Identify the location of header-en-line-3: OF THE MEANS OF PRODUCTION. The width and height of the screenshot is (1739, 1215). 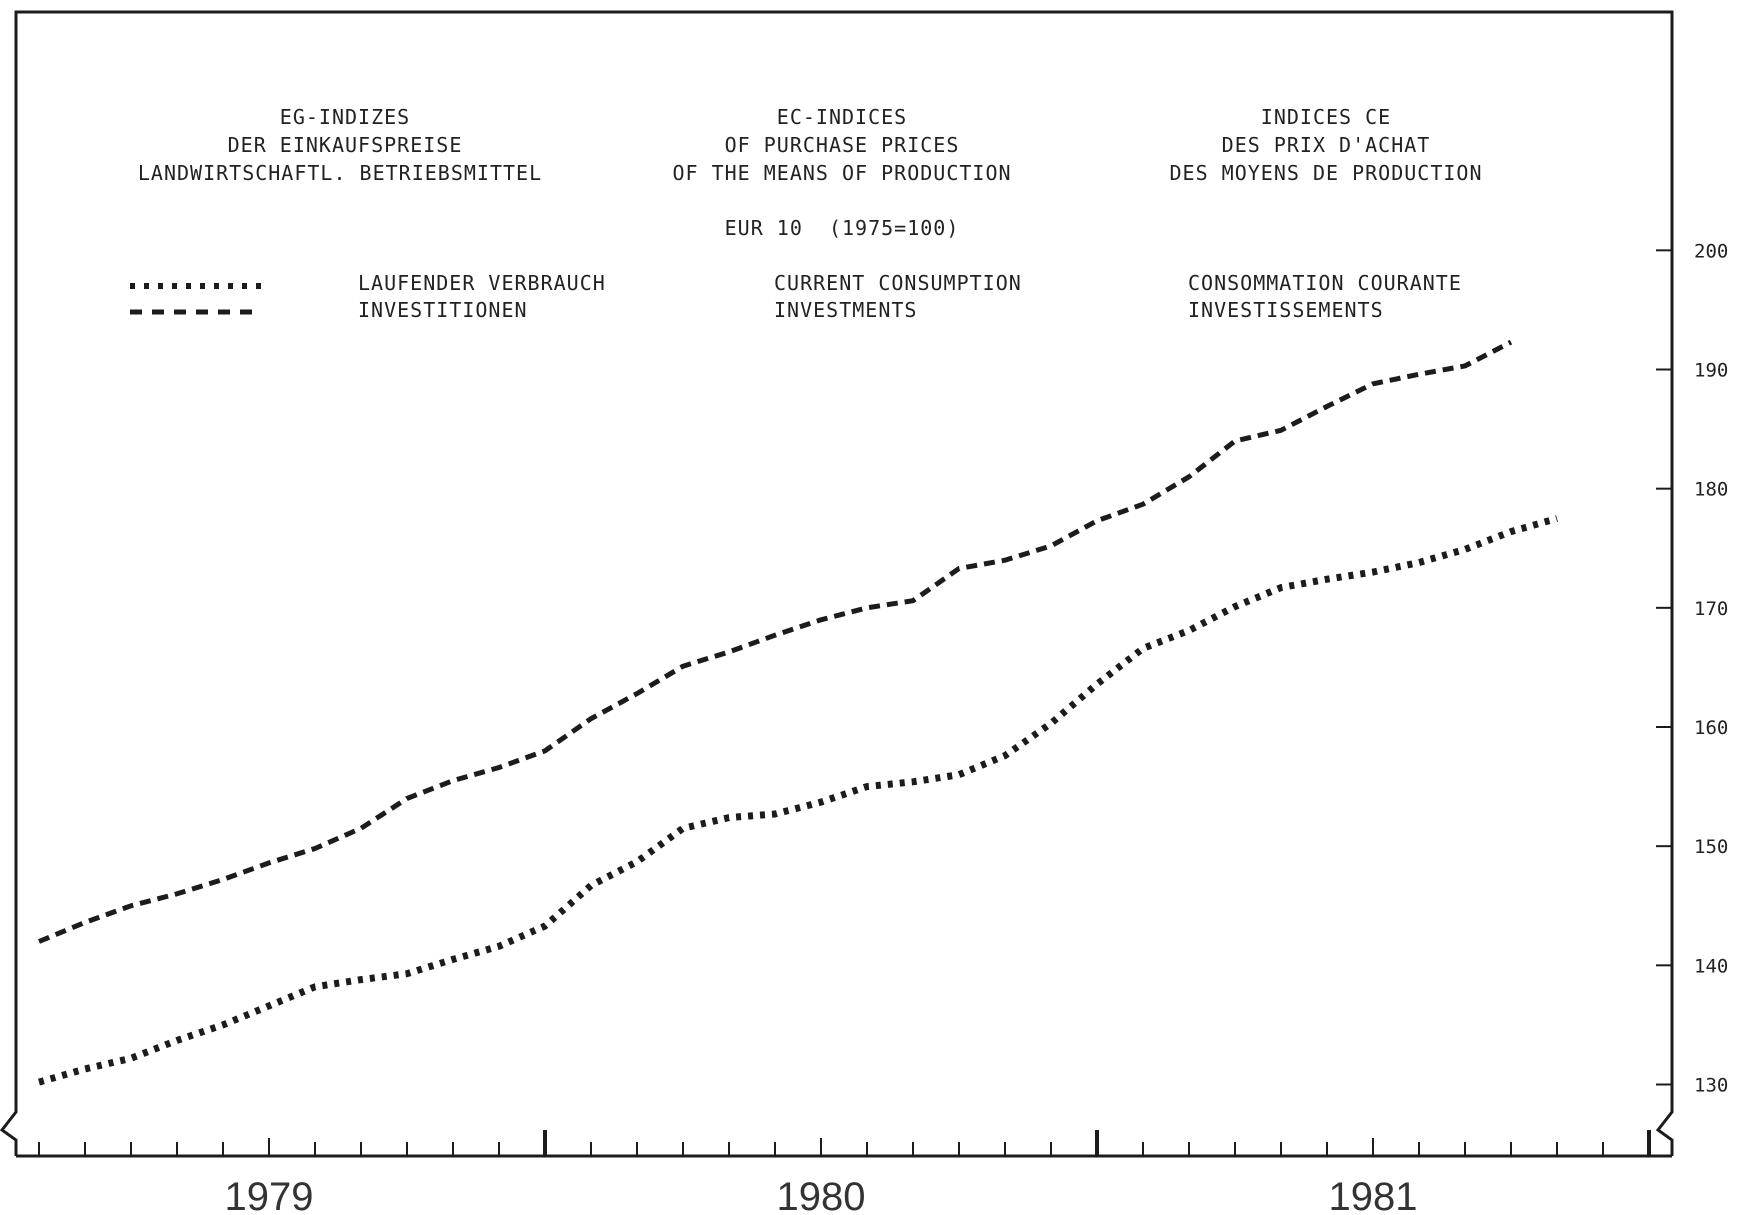
(841, 173).